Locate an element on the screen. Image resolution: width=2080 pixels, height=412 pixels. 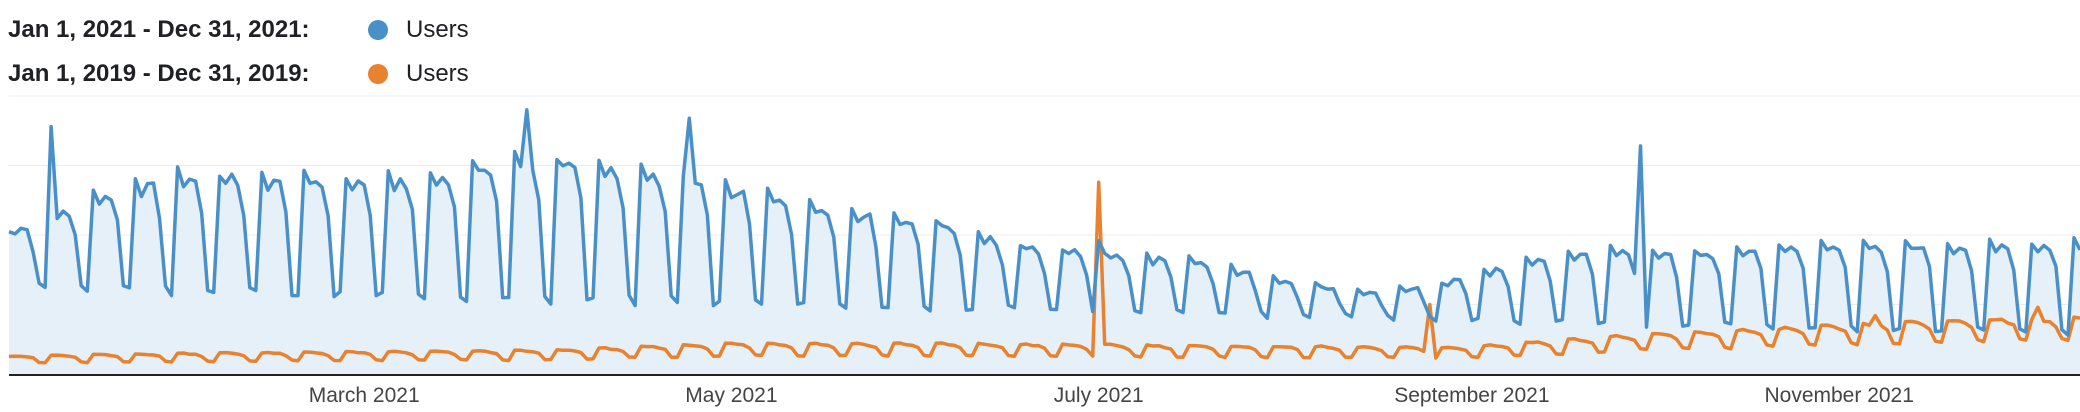
legend-current-range: Jan 1, 2021 - Dec 31, 2021: is located at coordinates (159, 29).